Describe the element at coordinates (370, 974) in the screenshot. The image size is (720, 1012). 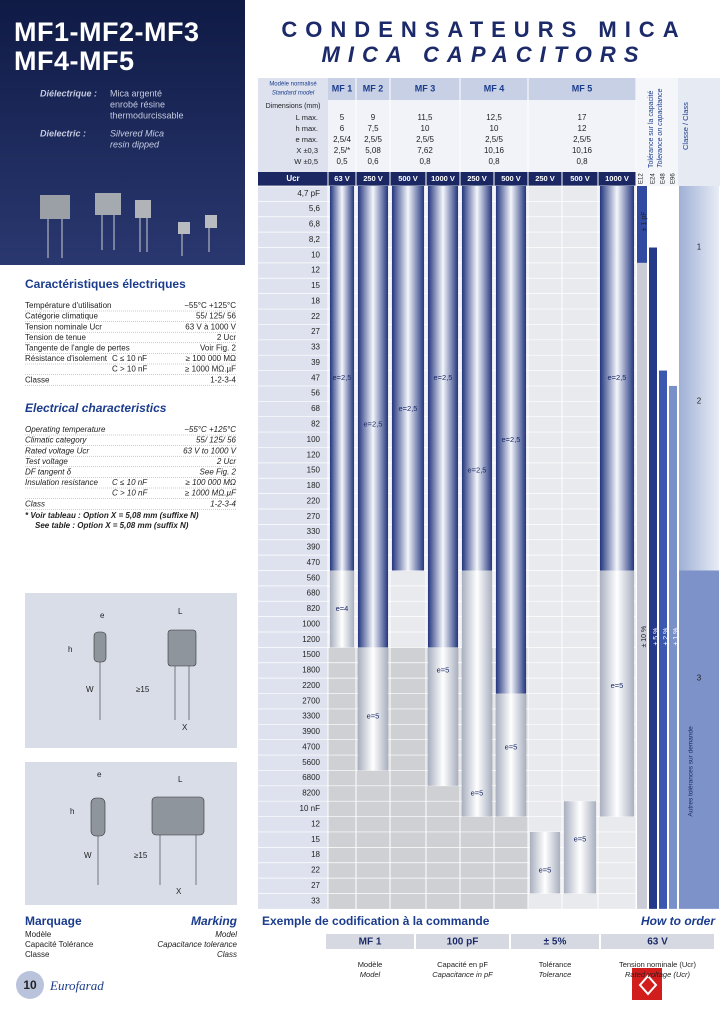
I see `order-caption: Model` at that location.